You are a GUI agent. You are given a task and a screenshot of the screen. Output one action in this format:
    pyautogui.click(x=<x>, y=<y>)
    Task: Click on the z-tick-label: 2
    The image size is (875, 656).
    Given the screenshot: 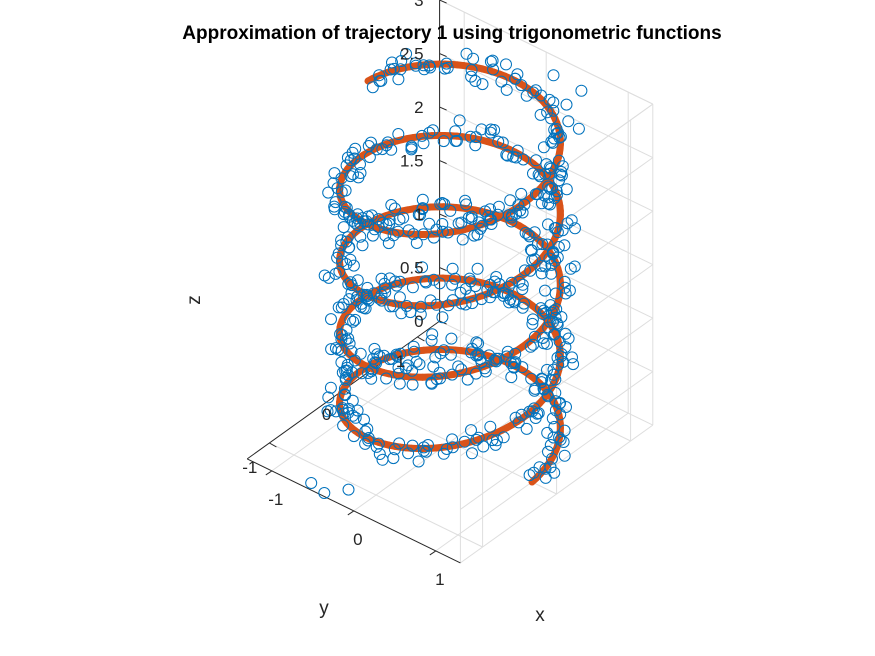 What is the action you would take?
    pyautogui.click(x=418, y=107)
    